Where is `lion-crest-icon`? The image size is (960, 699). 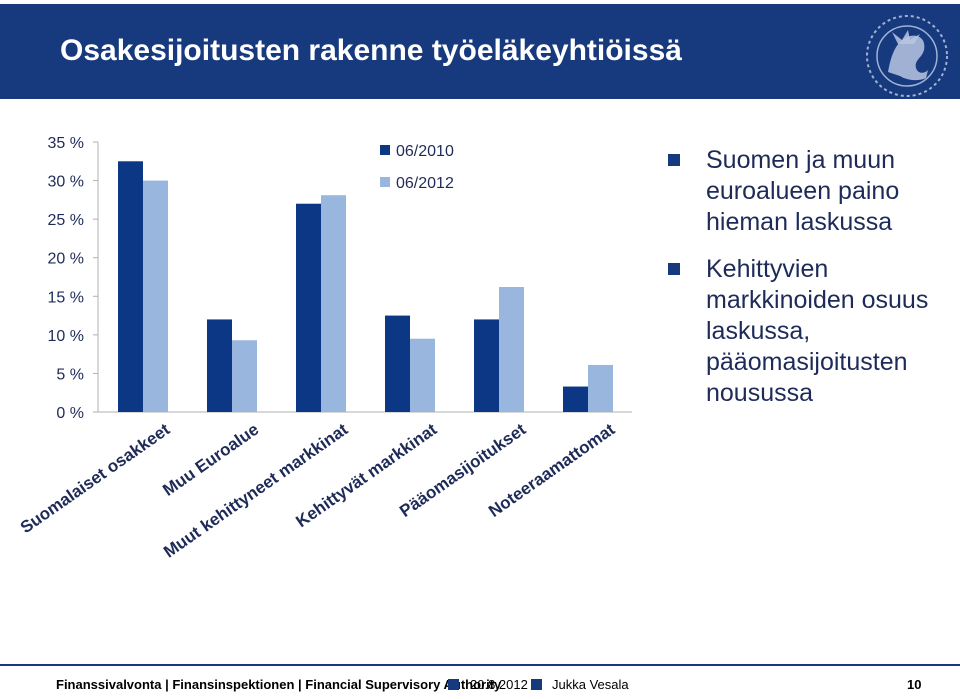
lion-crest-icon is located at coordinates (907, 56).